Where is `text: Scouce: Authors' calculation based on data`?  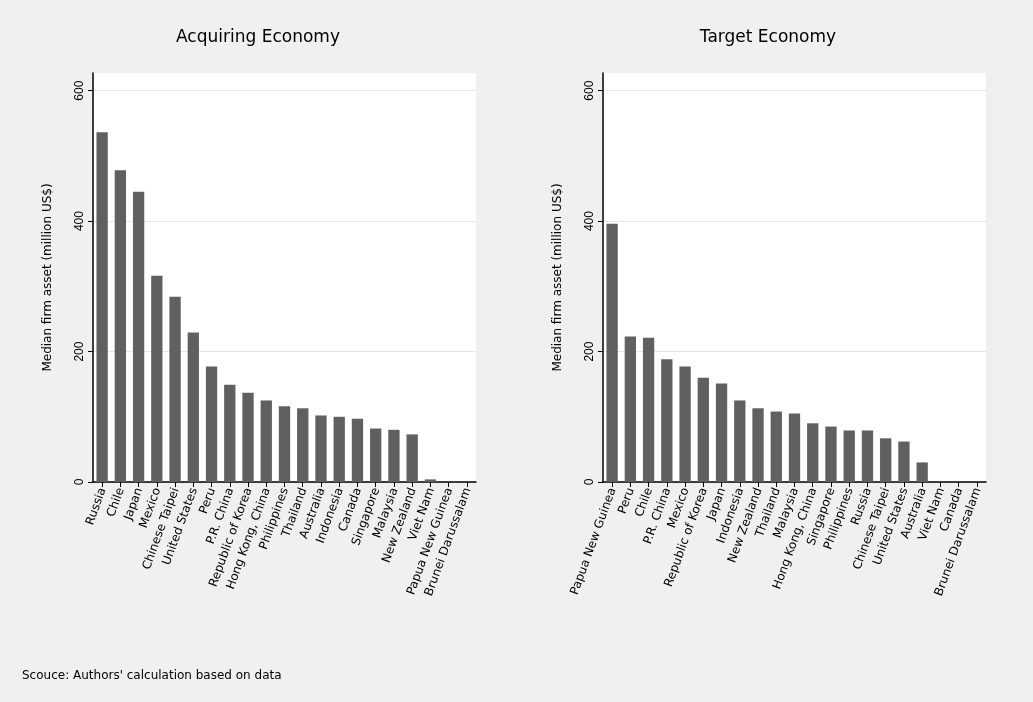 text: Scouce: Authors' calculation based on data is located at coordinates (152, 675).